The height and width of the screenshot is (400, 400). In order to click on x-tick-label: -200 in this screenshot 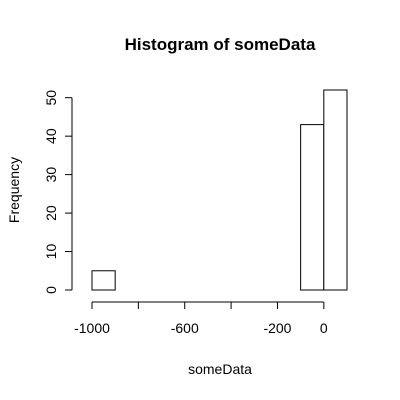, I will do `click(277, 328)`.